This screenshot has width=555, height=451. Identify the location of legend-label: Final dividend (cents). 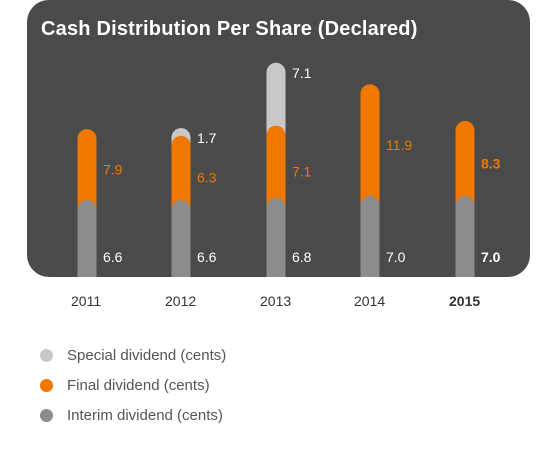
(138, 385).